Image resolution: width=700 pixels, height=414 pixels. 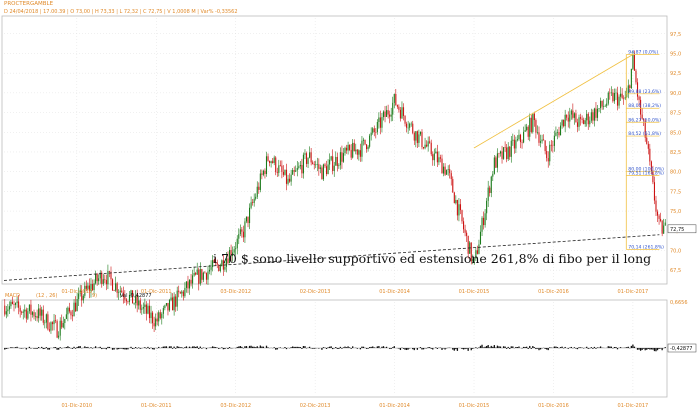 I want to click on fib-level-label: 80,00 (100,0%), so click(x=646, y=170).